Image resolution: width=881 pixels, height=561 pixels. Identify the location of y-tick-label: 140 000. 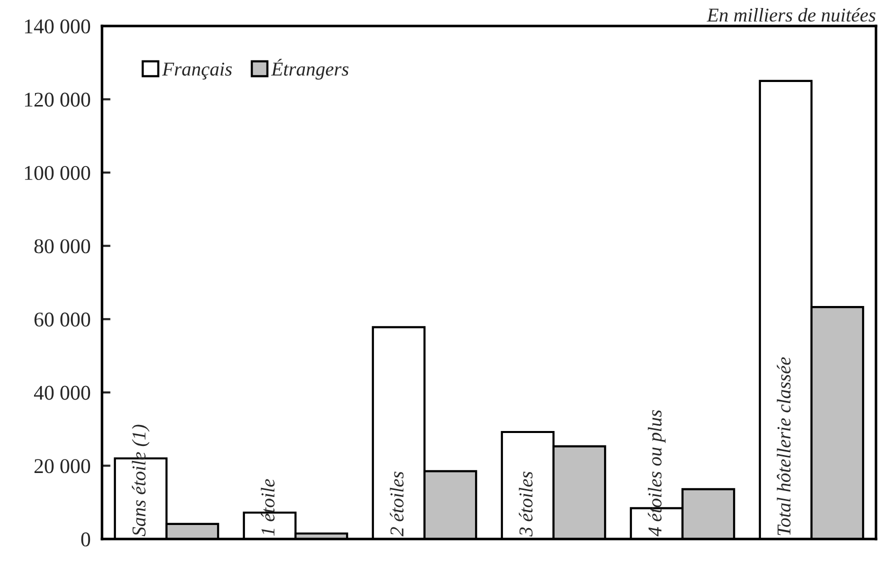
(57, 26).